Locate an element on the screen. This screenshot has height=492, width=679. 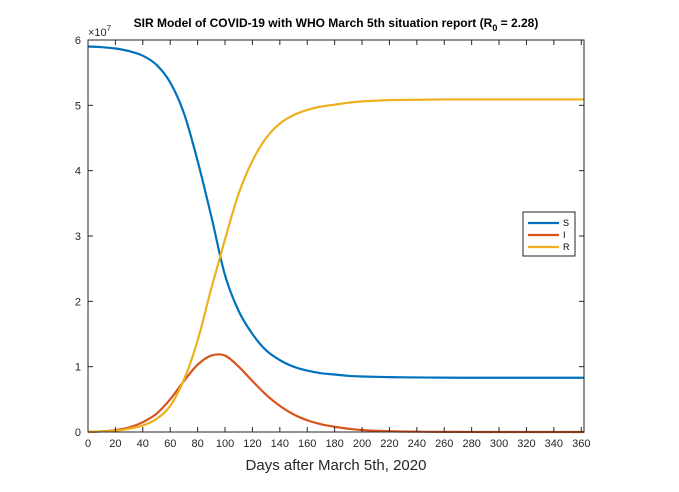
x-tick-label: 360 is located at coordinates (581, 444).